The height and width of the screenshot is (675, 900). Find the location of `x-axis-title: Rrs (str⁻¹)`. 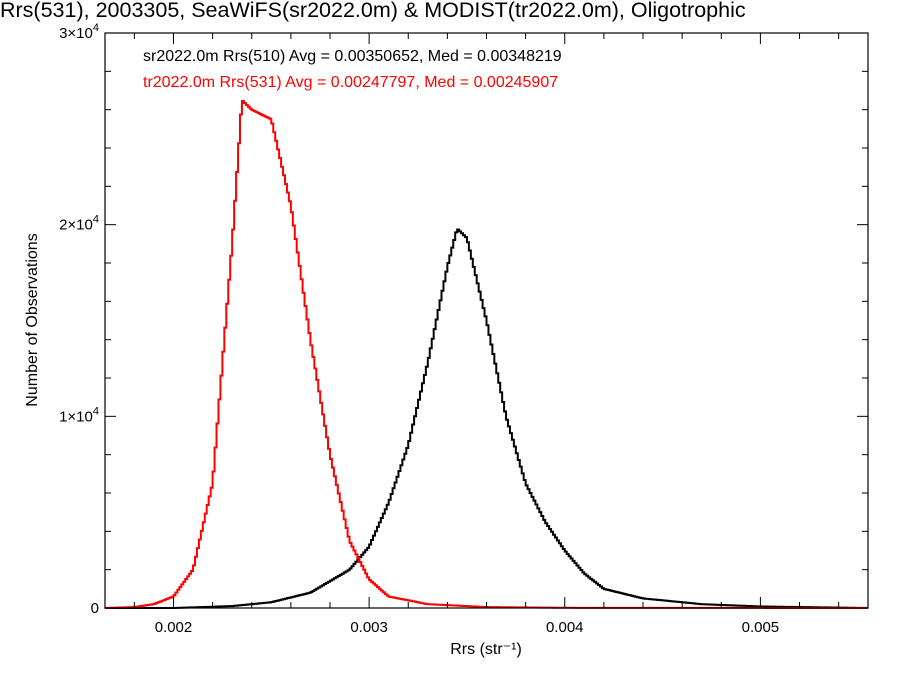

x-axis-title: Rrs (str⁻¹) is located at coordinates (486, 649).